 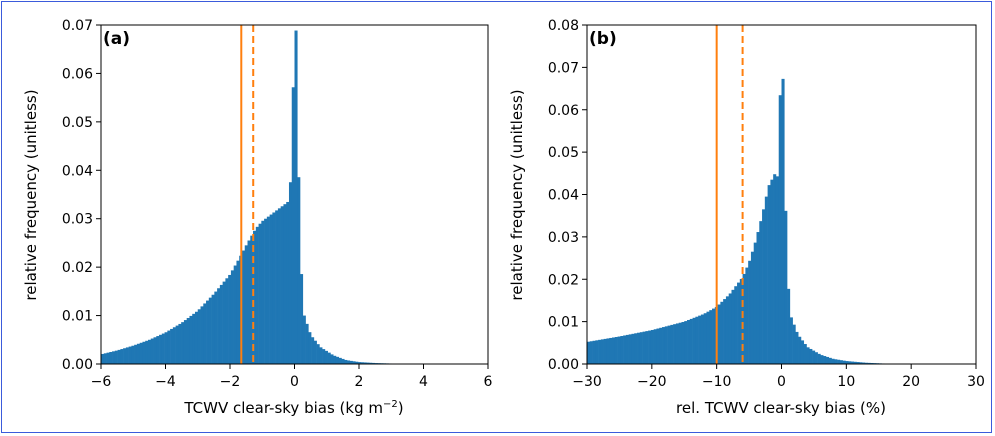 What do you see at coordinates (563, 323) in the screenshot?
I see `y-tick-label: 0.01` at bounding box center [563, 323].